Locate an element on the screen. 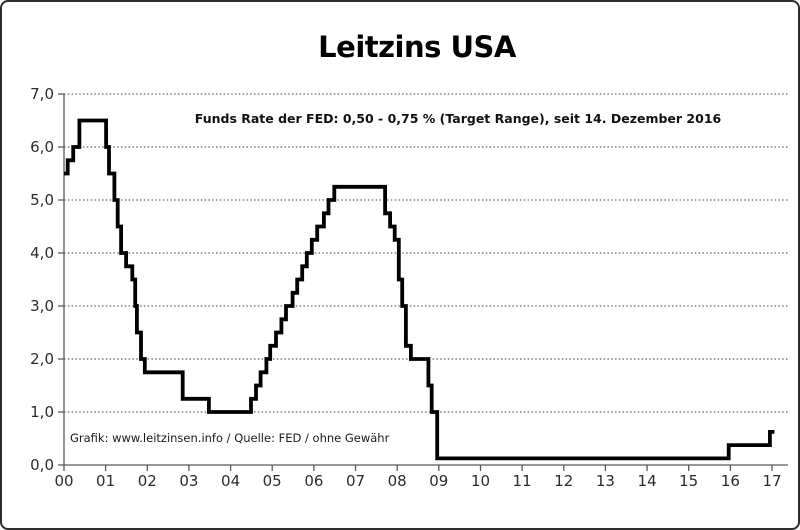 This screenshot has height=530, width=800. x-axis-label: 09 is located at coordinates (438, 481).